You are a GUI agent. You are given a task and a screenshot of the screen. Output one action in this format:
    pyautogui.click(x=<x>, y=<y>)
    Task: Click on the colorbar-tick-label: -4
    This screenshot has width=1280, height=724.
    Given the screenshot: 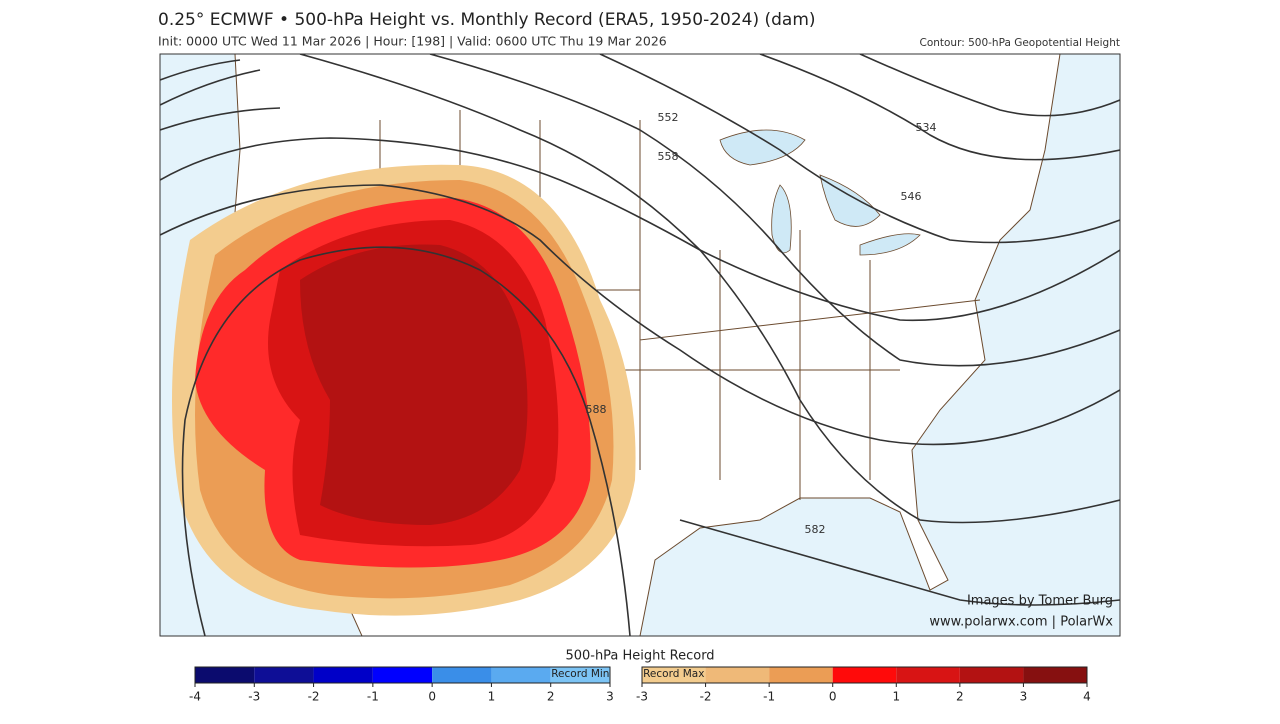 What is the action you would take?
    pyautogui.click(x=195, y=697)
    